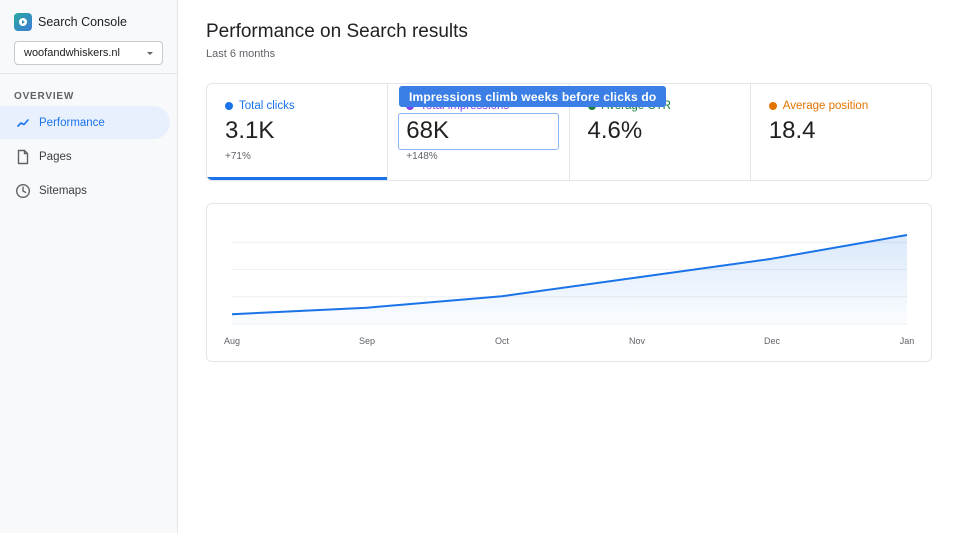 The height and width of the screenshot is (533, 960). I want to click on trend-icon, so click(23, 123).